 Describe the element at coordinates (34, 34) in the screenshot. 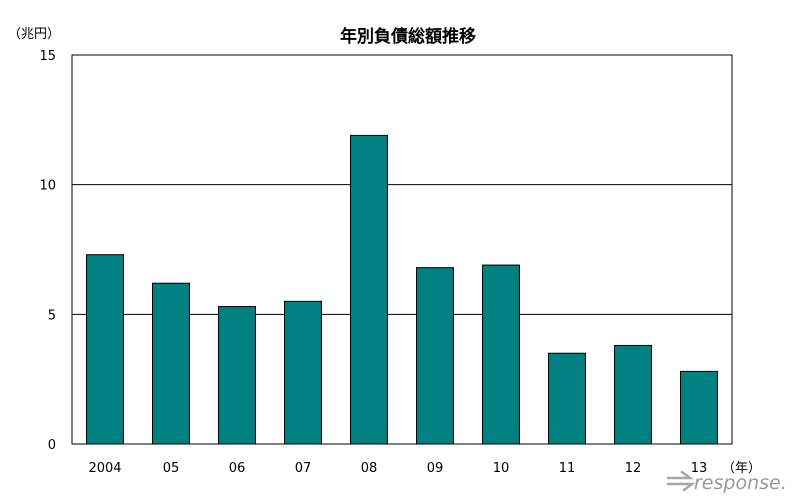

I see `y-axis-unit-label: （兆円）` at that location.